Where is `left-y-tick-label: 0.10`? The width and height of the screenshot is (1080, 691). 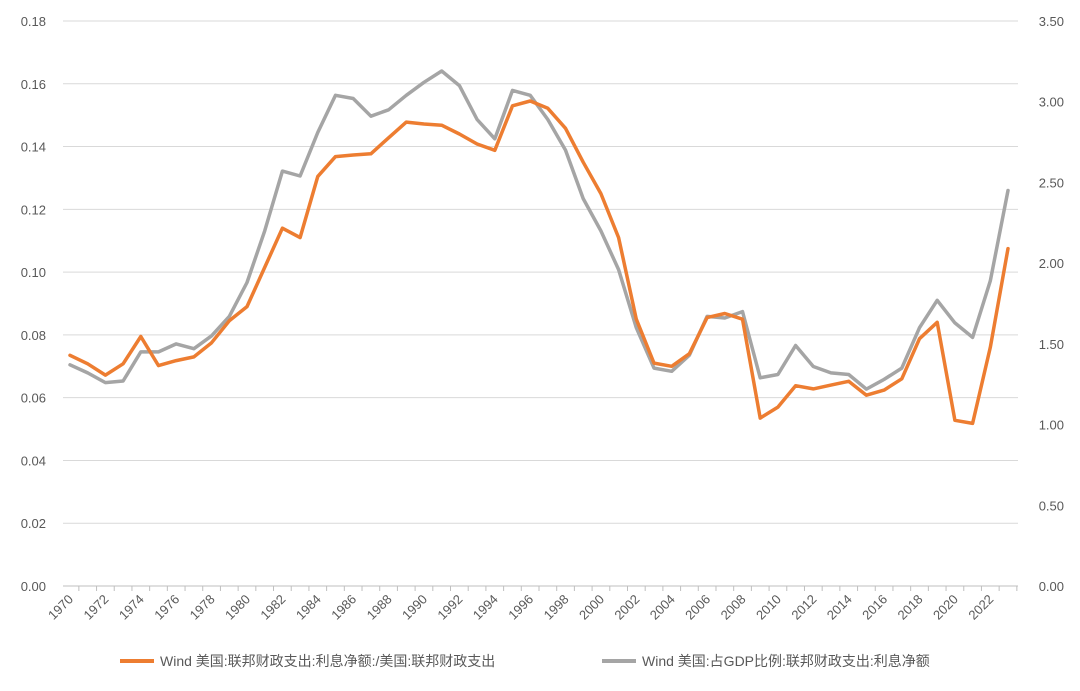
left-y-tick-label: 0.10 is located at coordinates (33, 272).